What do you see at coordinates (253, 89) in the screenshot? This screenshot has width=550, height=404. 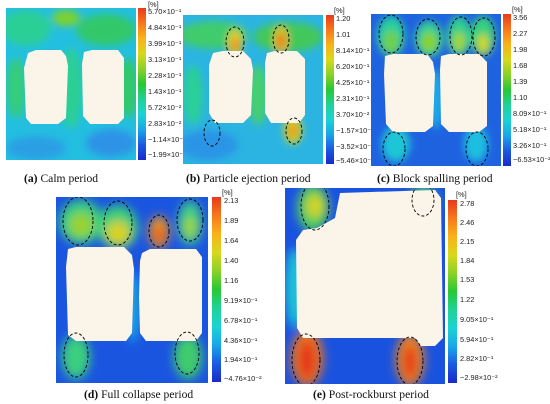 I see `panel-b-strain-map` at bounding box center [253, 89].